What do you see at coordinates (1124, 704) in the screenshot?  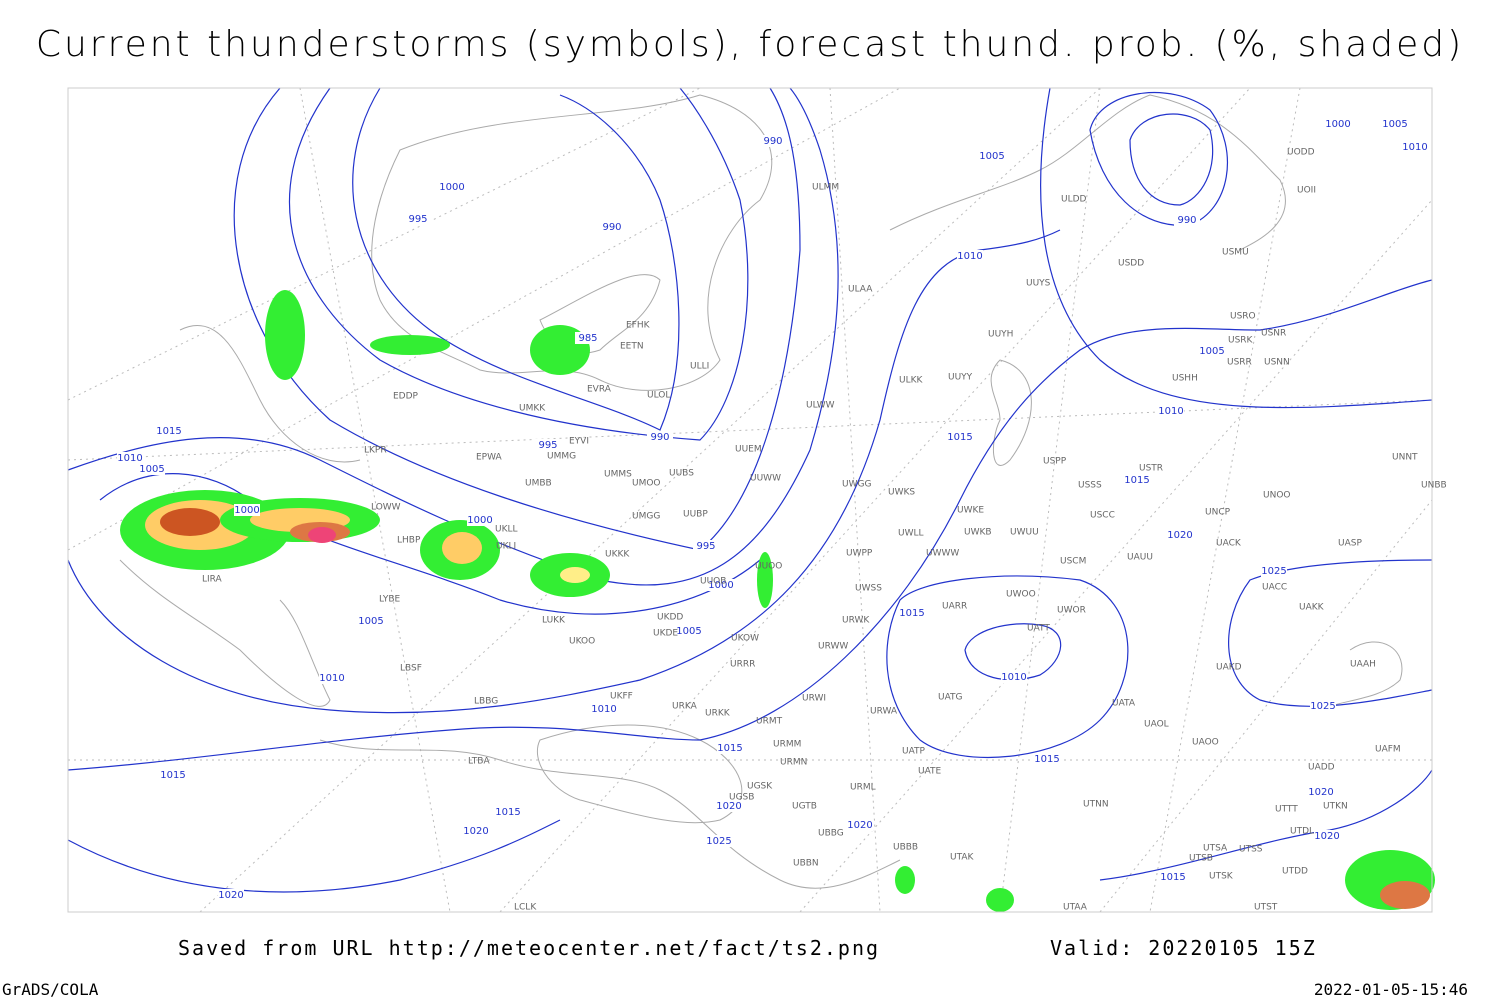 I see `station-label: UATA` at bounding box center [1124, 704].